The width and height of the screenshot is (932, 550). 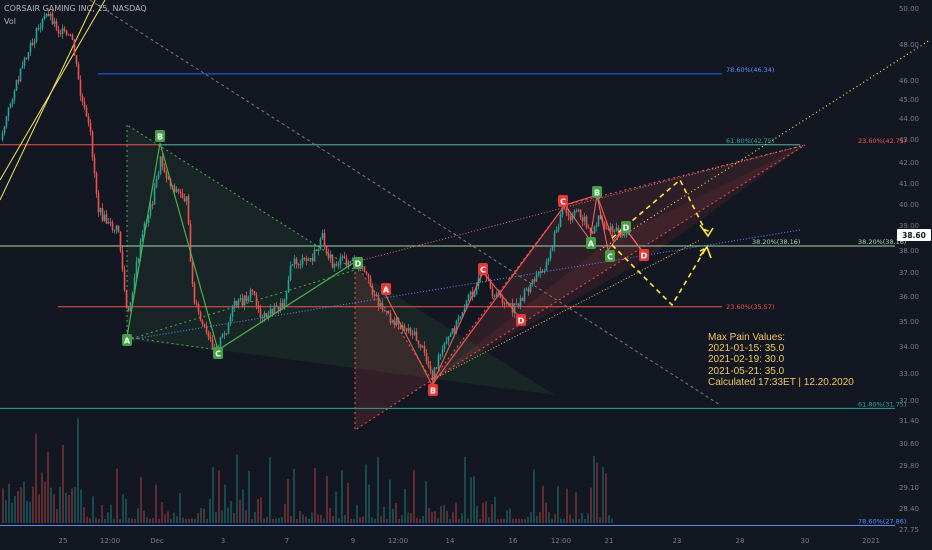 I want to click on x-tick-label: 12:00, so click(x=110, y=541).